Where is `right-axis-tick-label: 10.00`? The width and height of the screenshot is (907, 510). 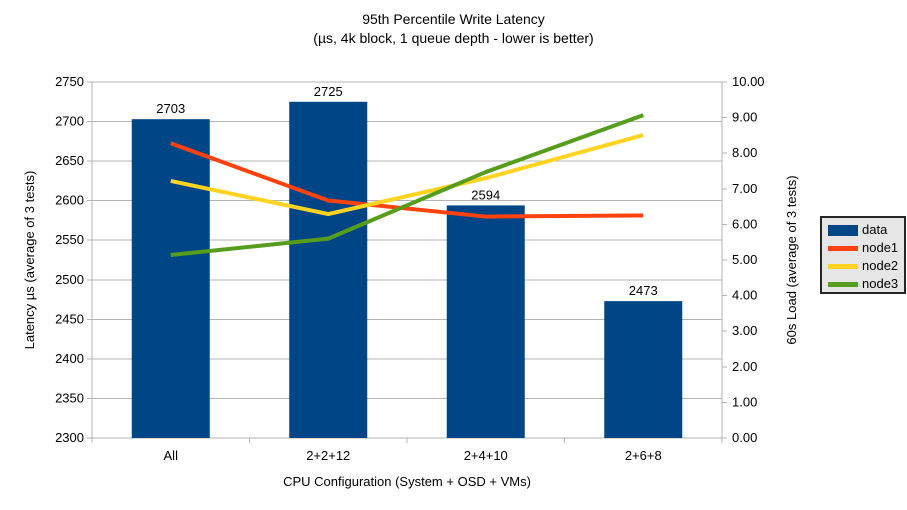 right-axis-tick-label: 10.00 is located at coordinates (748, 81).